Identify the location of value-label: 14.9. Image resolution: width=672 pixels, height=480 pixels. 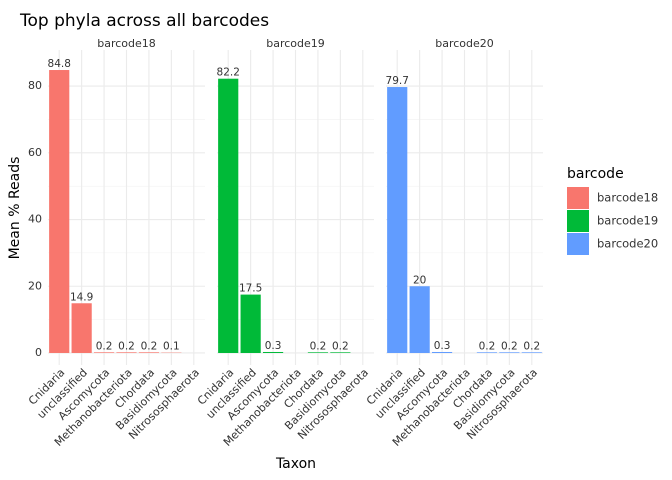
(81, 297).